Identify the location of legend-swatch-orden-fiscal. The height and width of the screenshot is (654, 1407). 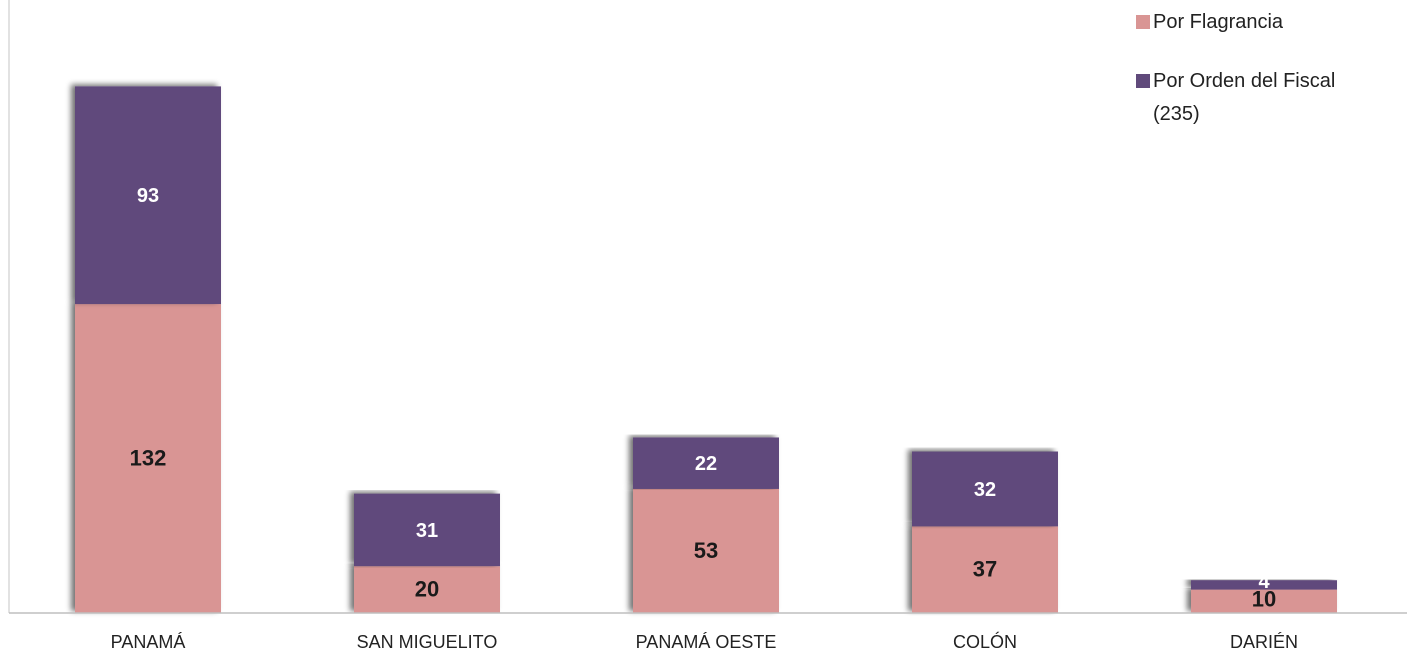
(1143, 81).